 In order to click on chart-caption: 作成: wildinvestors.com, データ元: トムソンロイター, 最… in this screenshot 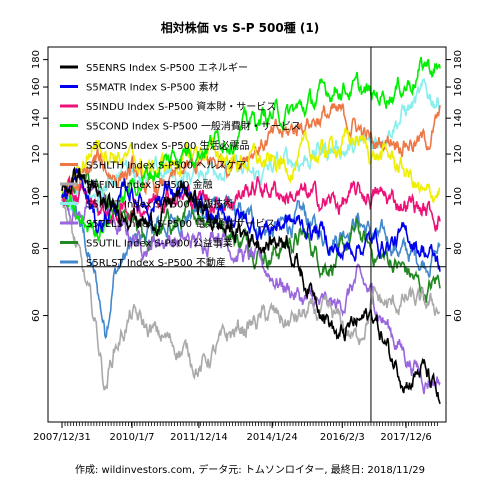, I will do `click(250, 469)`.